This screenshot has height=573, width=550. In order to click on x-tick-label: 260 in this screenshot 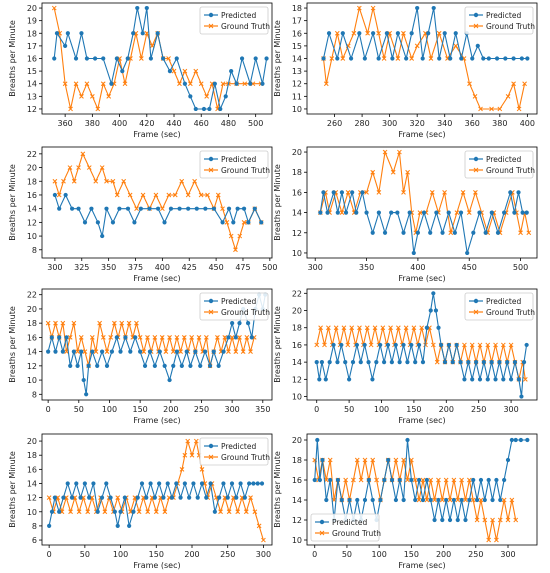, I will do `click(334, 123)`.